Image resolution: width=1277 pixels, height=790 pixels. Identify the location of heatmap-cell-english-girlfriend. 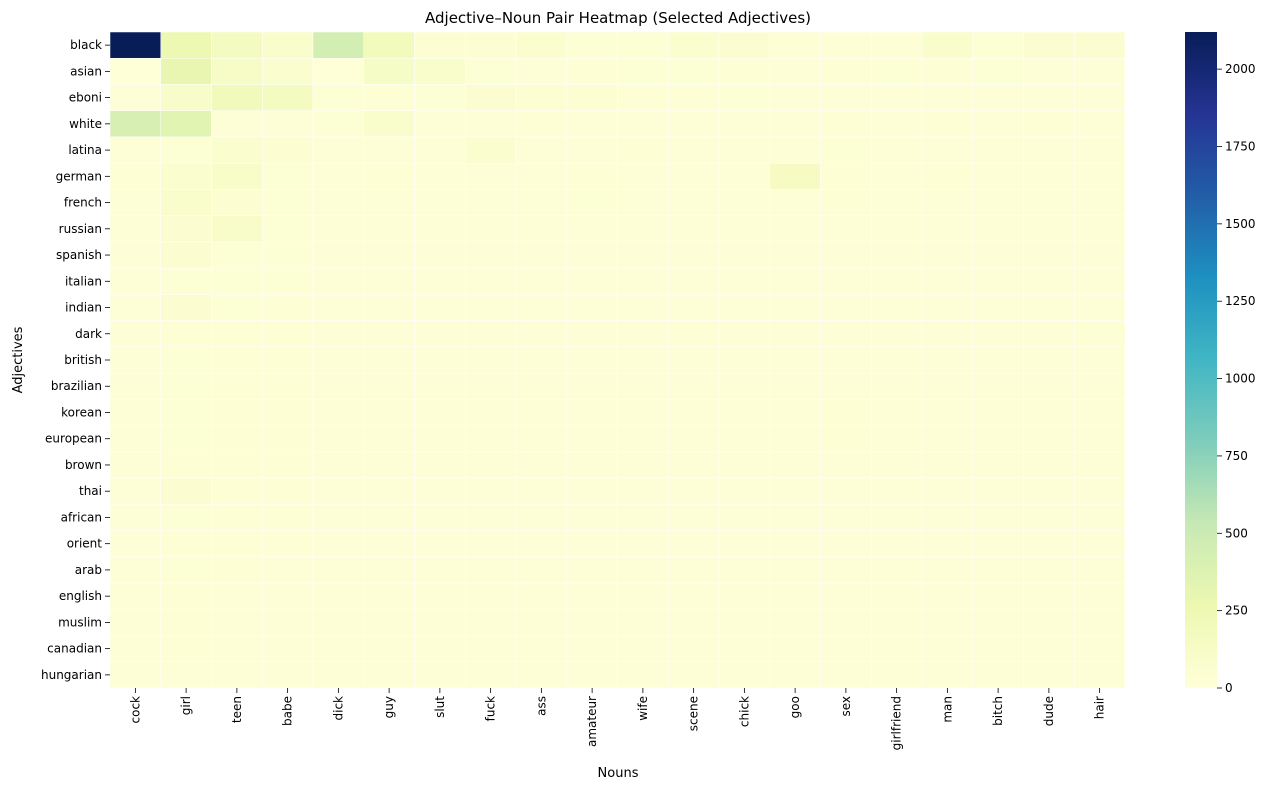
(897, 596).